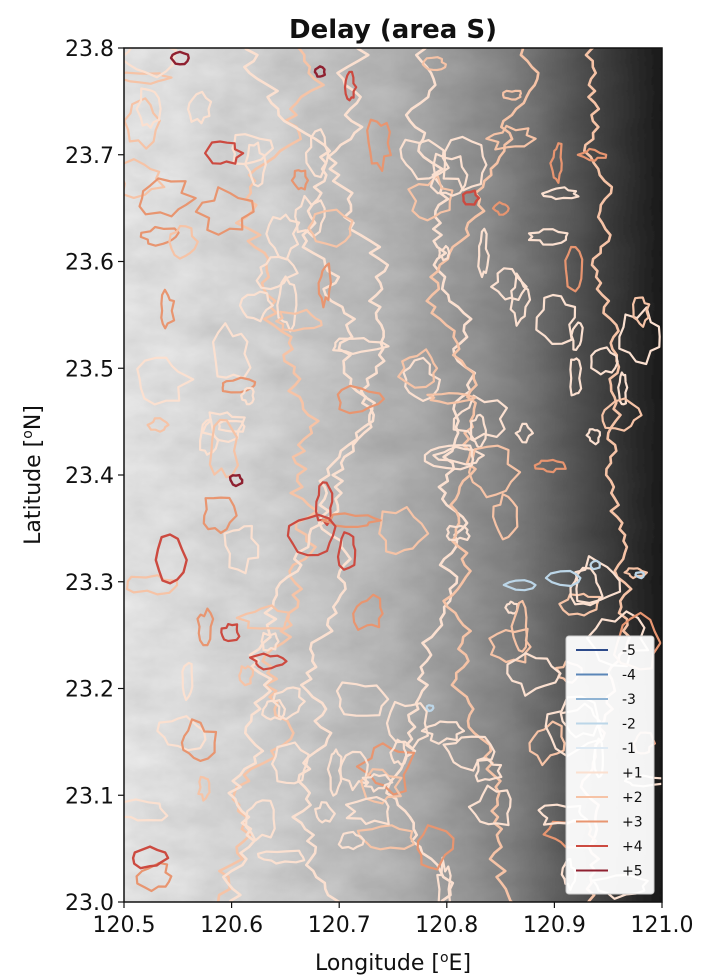 The image size is (705, 978). What do you see at coordinates (629, 676) in the screenshot?
I see `legend-label: -4` at bounding box center [629, 676].